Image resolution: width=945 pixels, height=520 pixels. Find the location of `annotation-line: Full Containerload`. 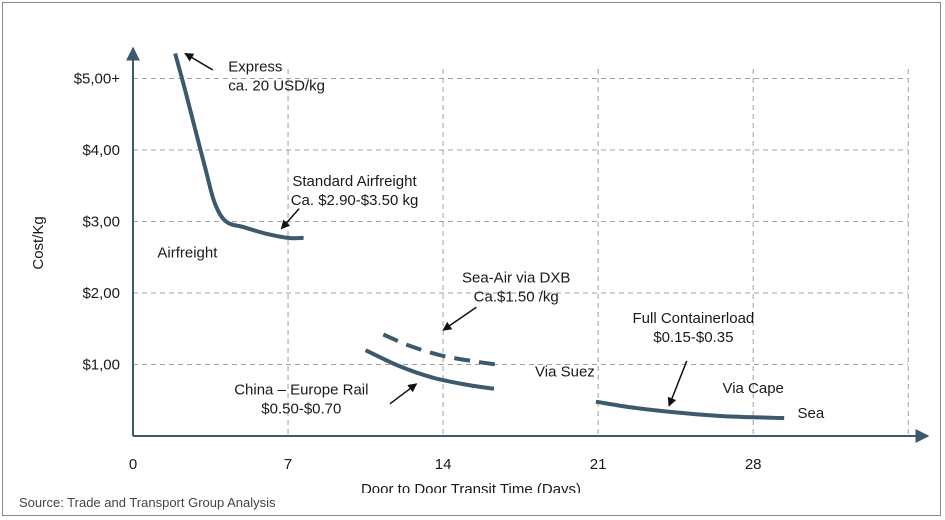

annotation-line: Full Containerload is located at coordinates (694, 318).